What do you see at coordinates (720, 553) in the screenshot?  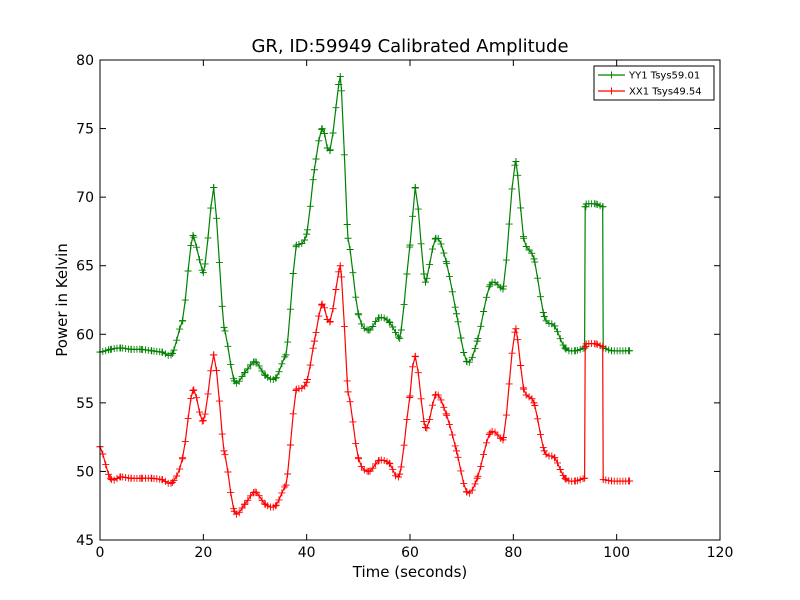 I see `x-tick-label: 120` at bounding box center [720, 553].